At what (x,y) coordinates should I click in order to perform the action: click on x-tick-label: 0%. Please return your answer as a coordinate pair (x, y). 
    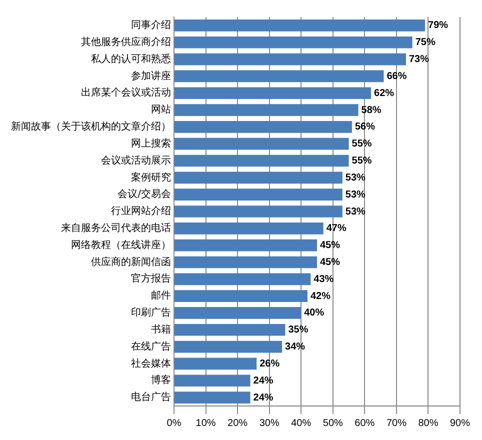
    Looking at the image, I should click on (174, 423).